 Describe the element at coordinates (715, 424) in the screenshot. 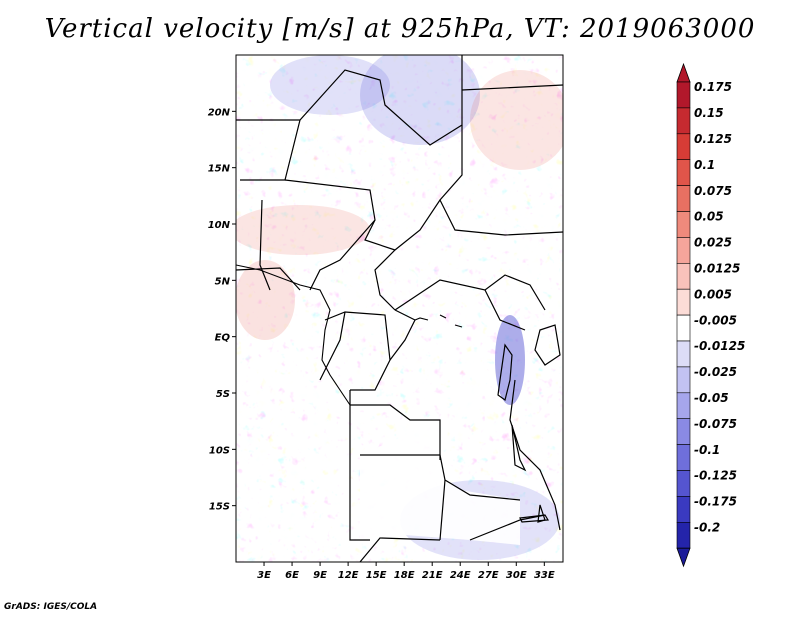

I see `colorbar-label: -0.075` at that location.